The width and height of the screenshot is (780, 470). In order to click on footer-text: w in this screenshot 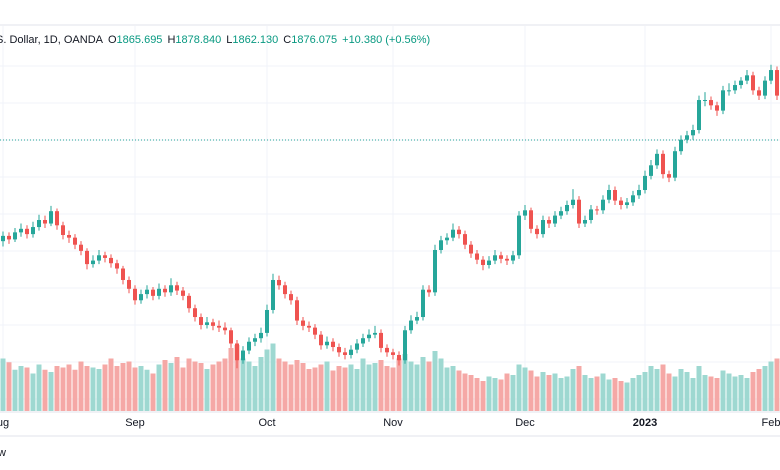, I will do `click(3, 453)`.